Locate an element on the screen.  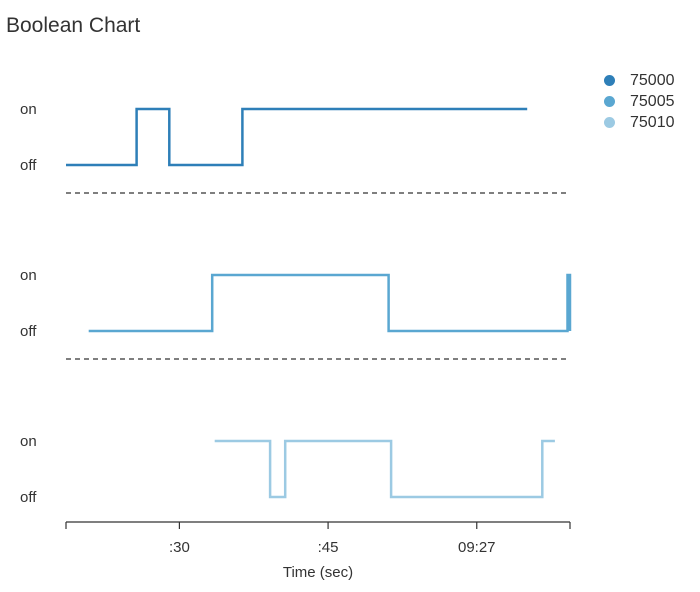
legend-label: 75010 is located at coordinates (652, 122).